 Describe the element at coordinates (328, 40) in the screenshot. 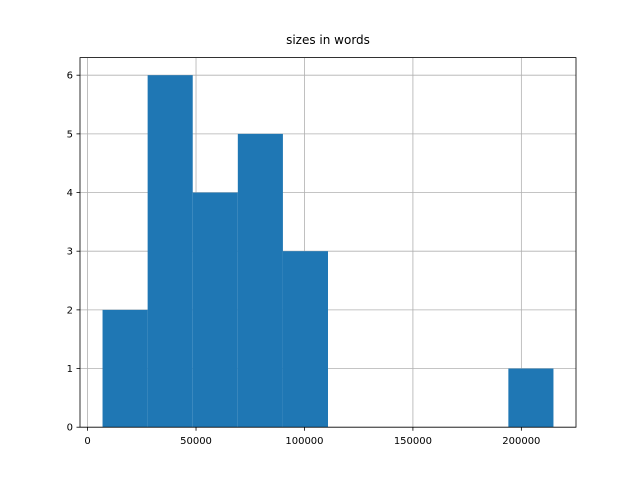

I see `chart-title: sizes in words` at that location.